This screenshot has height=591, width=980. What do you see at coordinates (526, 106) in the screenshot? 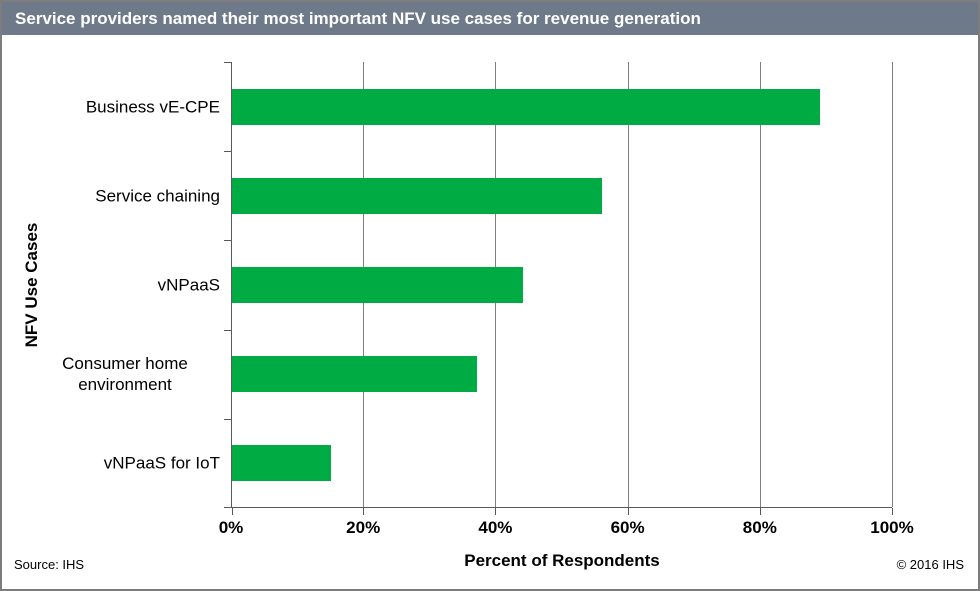
I see `bar-business-ve-cpe` at bounding box center [526, 106].